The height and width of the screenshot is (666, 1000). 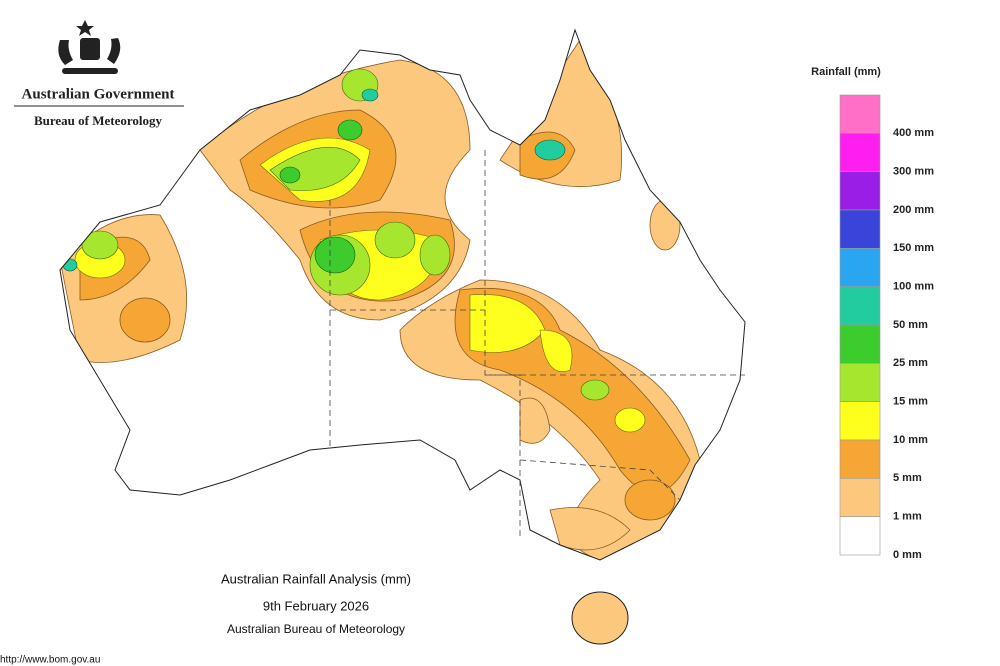 What do you see at coordinates (89, 47) in the screenshot?
I see `coat-of-arms` at bounding box center [89, 47].